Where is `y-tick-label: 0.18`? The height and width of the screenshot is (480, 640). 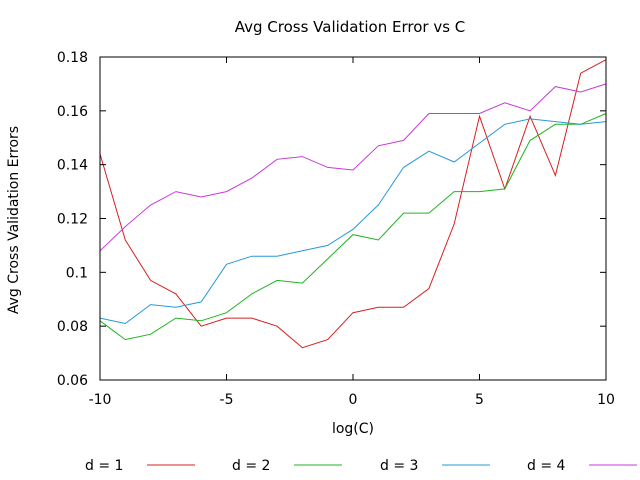 y-tick-label: 0.18 is located at coordinates (72, 58).